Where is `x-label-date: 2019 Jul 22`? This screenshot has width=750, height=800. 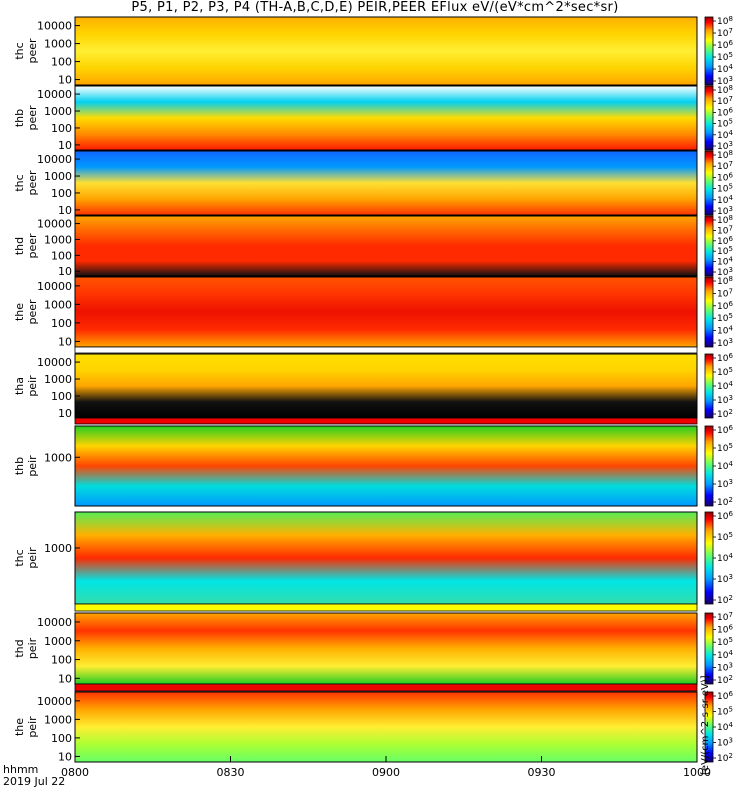
x-label-date: 2019 Jul 22 is located at coordinates (34, 781).